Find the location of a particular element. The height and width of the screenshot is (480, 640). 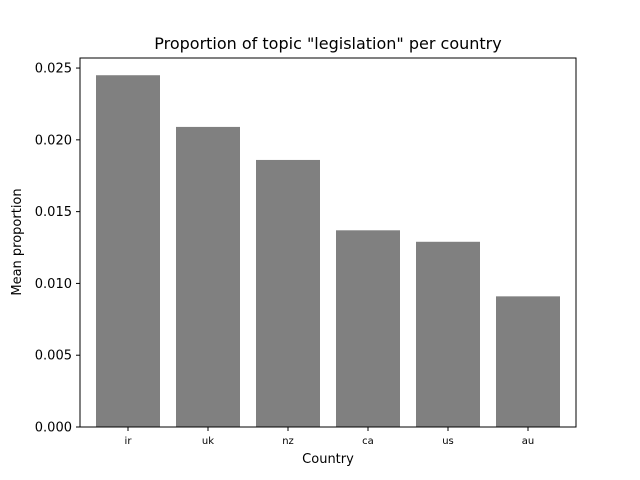

bar-au is located at coordinates (528, 361).